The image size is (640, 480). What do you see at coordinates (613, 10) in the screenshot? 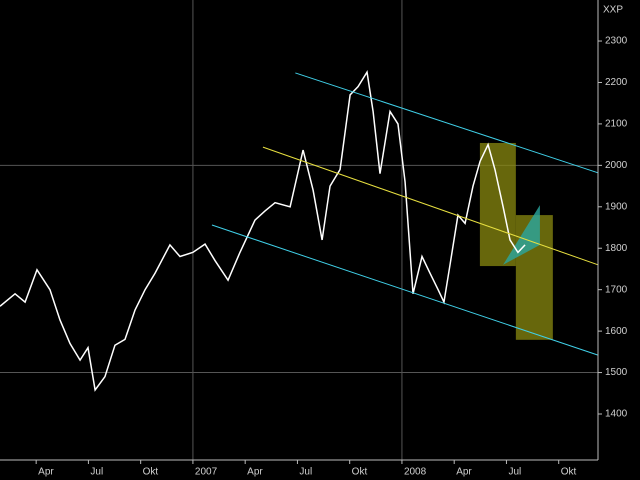
I see `chart-title: XXP` at bounding box center [613, 10].